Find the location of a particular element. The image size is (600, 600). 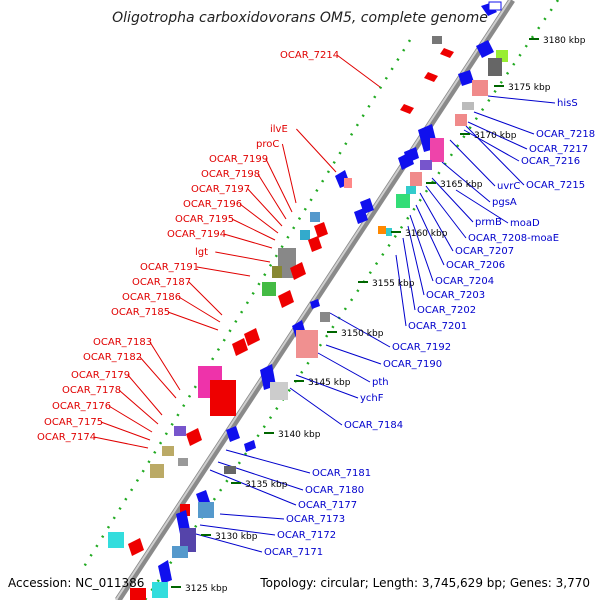

gene-label-left: OCAR_7198 is located at coordinates (230, 174).